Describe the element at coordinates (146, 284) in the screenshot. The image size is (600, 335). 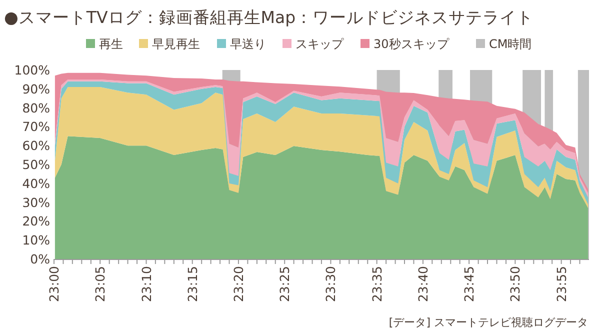
I see `x-tick-label: 23:10` at that location.